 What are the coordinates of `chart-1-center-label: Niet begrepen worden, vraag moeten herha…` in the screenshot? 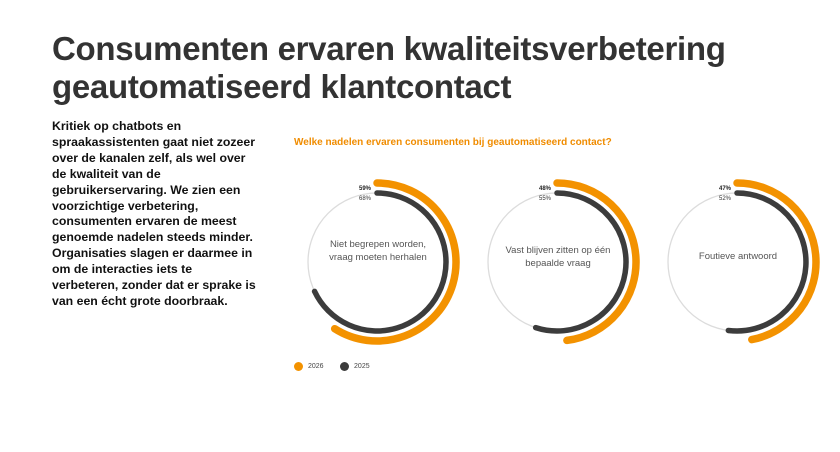 It's located at (378, 251).